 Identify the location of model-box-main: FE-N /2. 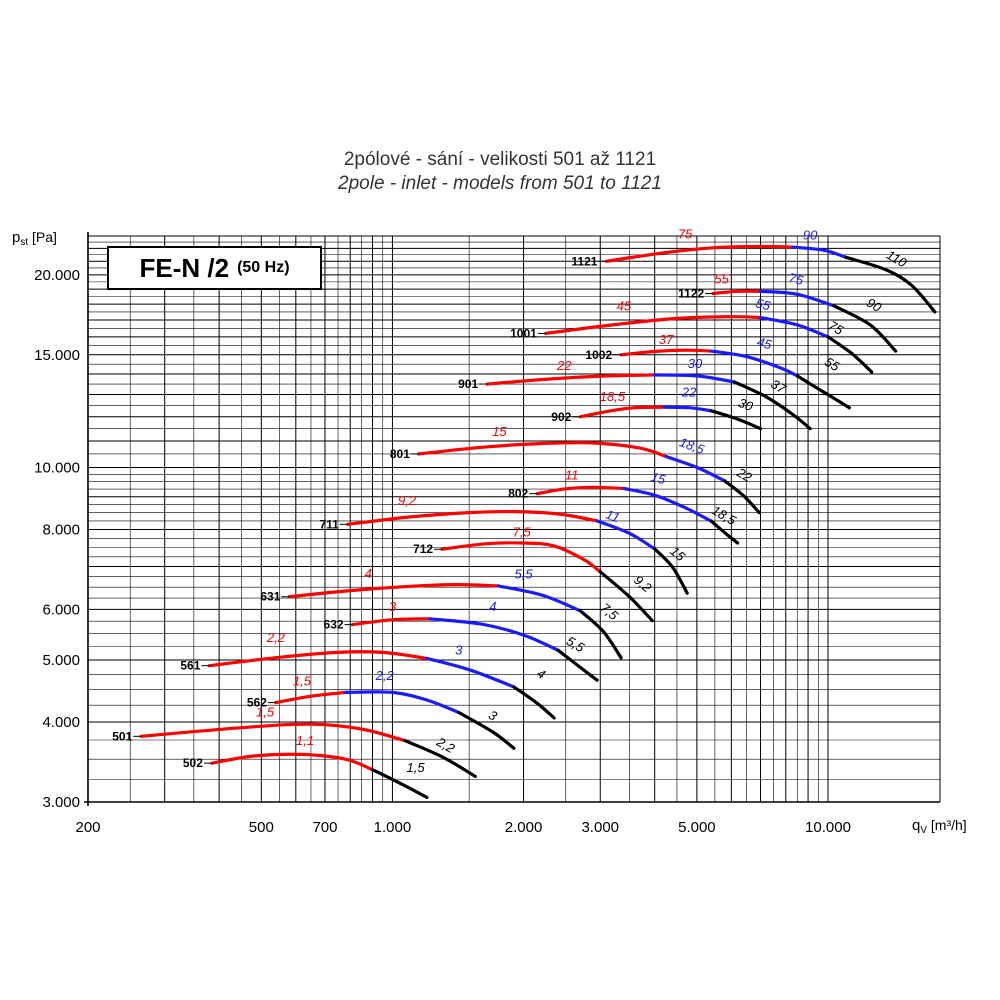
(184, 267).